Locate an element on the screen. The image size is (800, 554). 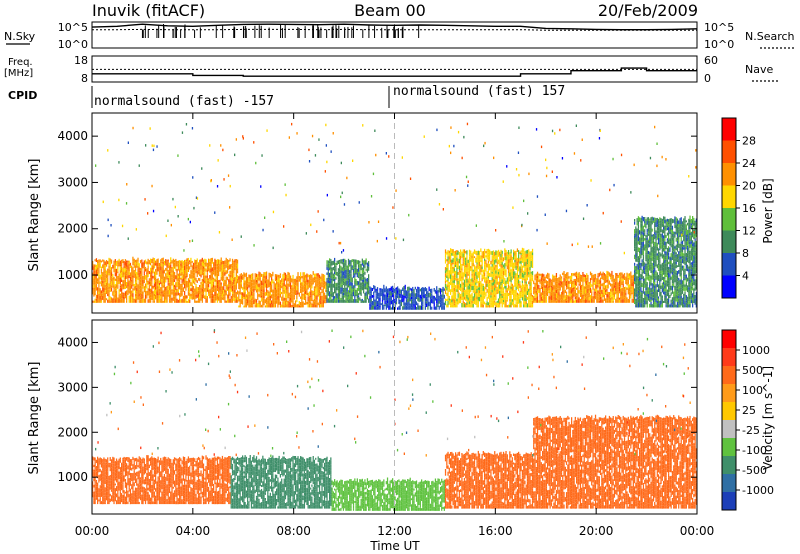
nsky-strip-frame is located at coordinates (394, 35).